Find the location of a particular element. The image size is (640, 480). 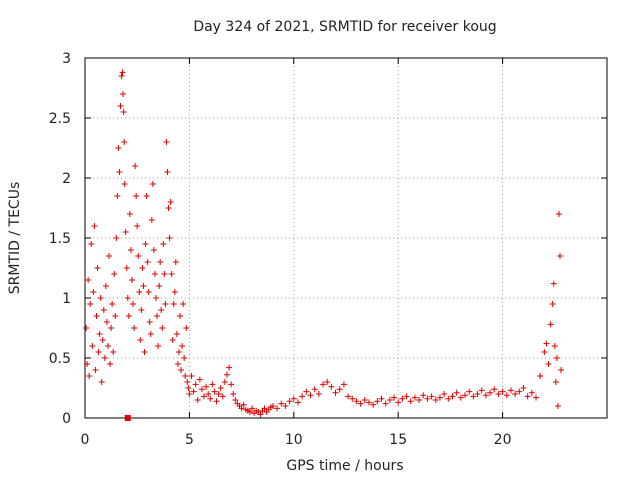

y-axis-label: SRMTID / TECUs is located at coordinates (15, 238).